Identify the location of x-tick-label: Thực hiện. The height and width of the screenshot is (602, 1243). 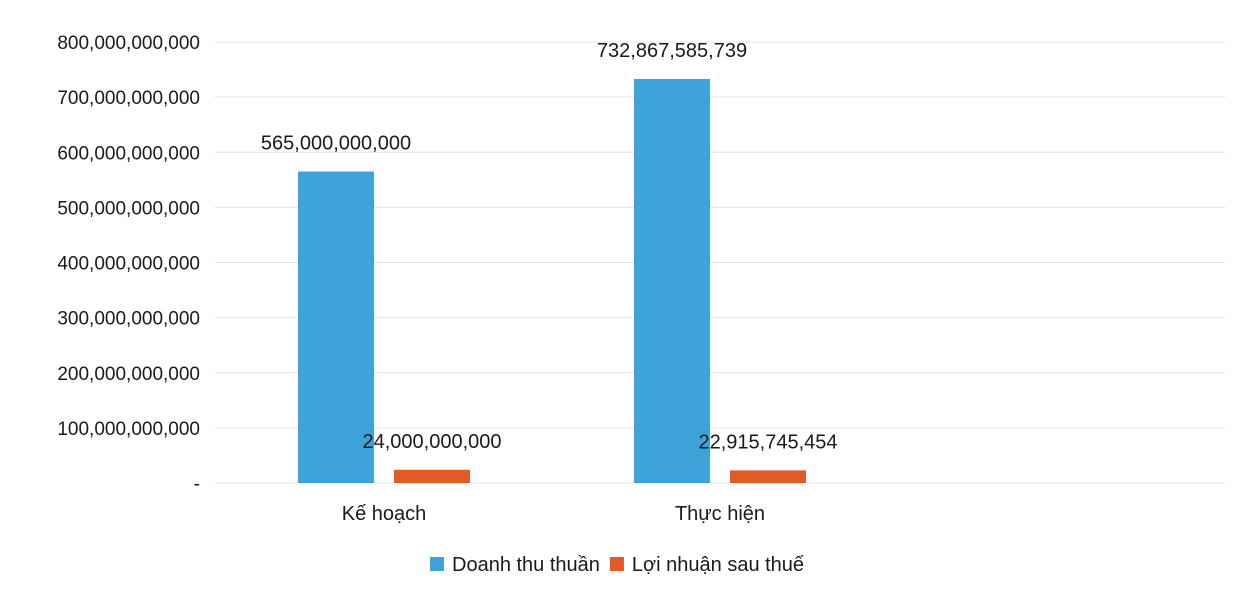
(720, 514).